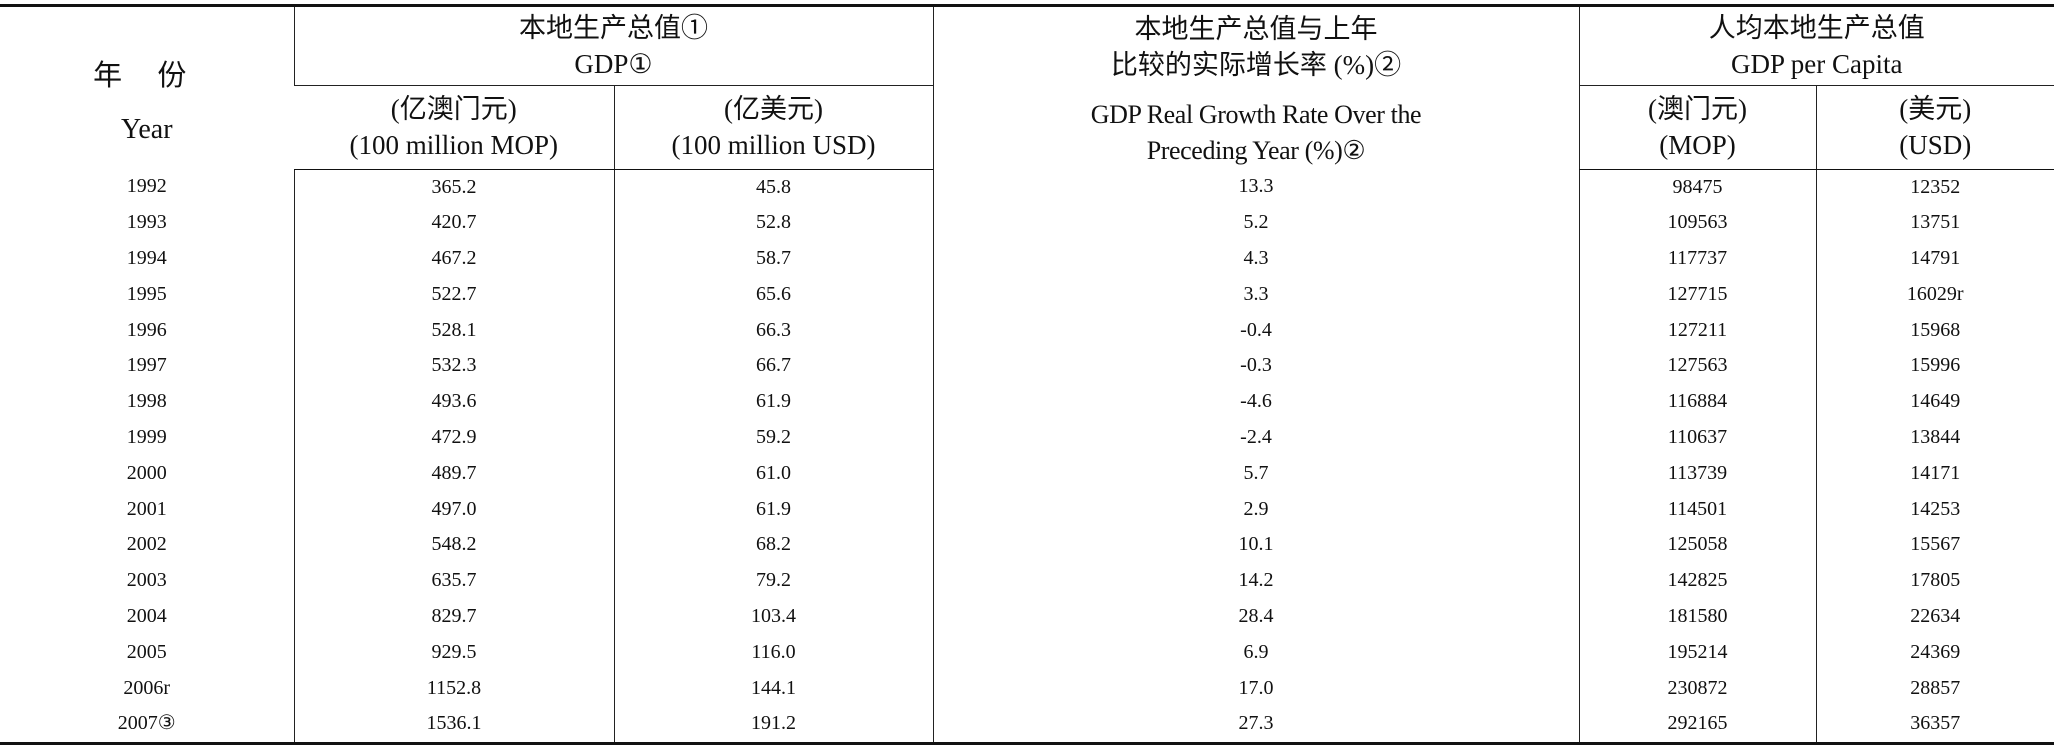 Image resolution: width=2054 pixels, height=745 pixels. Describe the element at coordinates (1697, 223) in the screenshot. I see `per-capita-mop-cell: 109563` at that location.